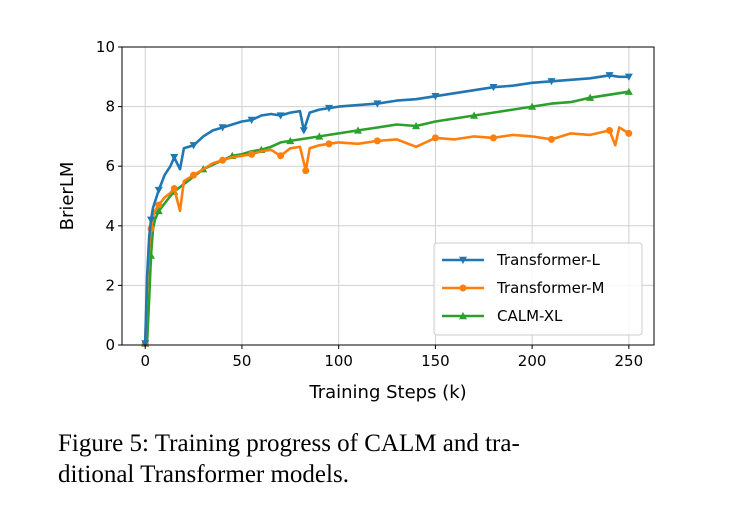 The image size is (740, 530). What do you see at coordinates (110, 345) in the screenshot?
I see `y-tick-label: 0` at bounding box center [110, 345].